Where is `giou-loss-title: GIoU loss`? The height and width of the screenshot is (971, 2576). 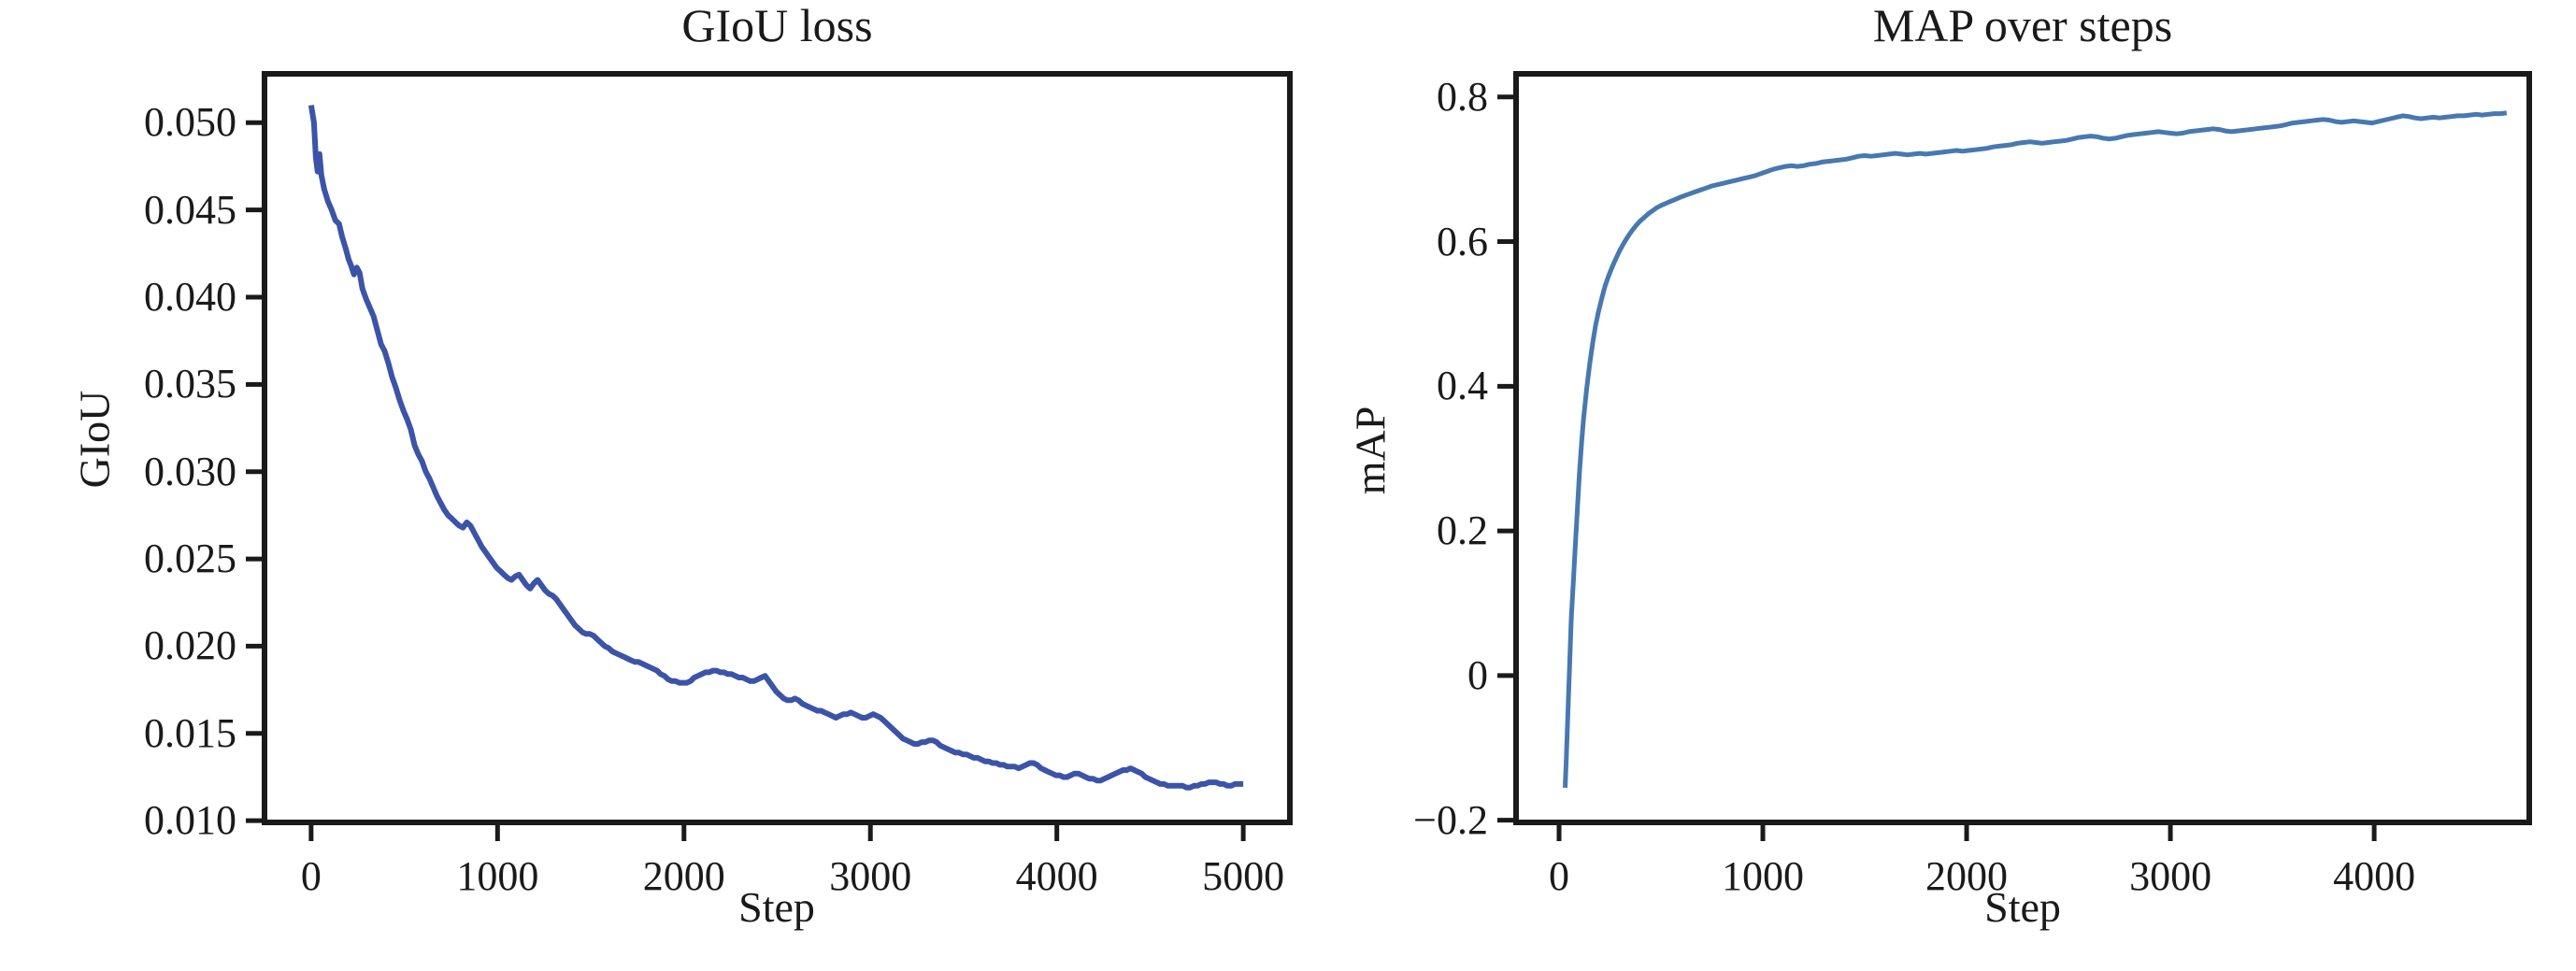 giou-loss-title: GIoU loss is located at coordinates (777, 25).